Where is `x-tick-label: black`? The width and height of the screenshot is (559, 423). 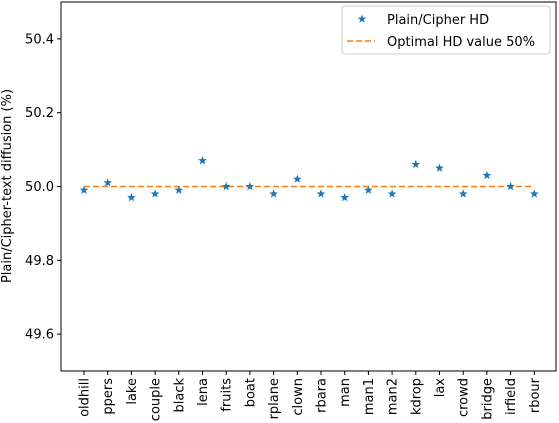 x-tick-label: black is located at coordinates (179, 395).